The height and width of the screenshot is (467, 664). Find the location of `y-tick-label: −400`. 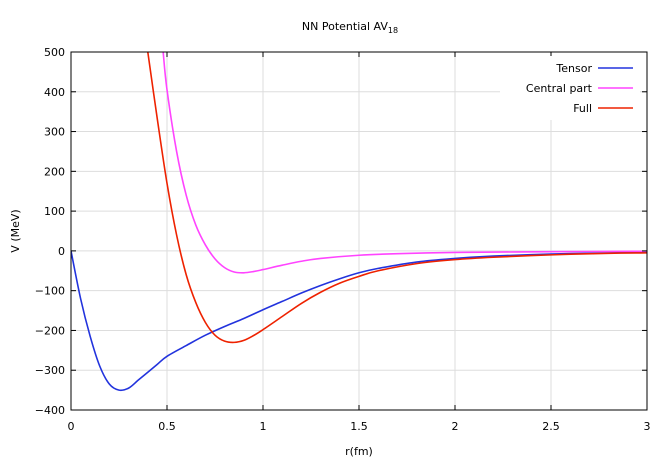

y-tick-label: −400 is located at coordinates (50, 410).